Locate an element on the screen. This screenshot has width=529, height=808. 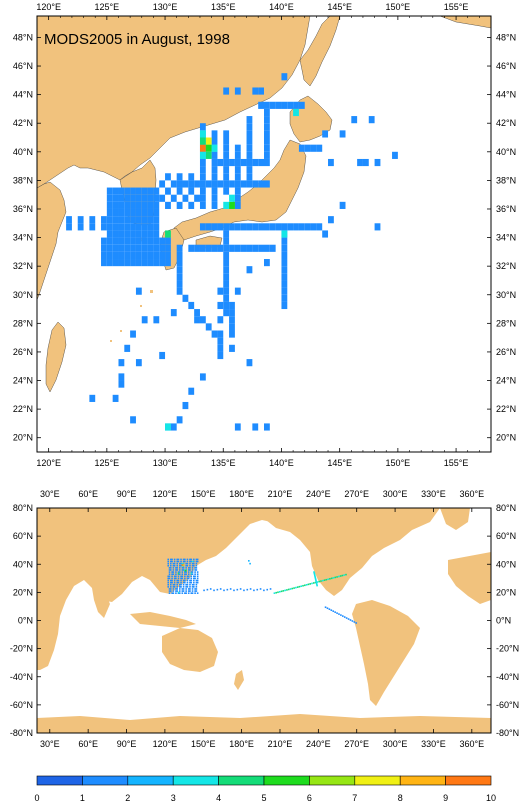
global-land-africa-wrap is located at coordinates (469, 578).